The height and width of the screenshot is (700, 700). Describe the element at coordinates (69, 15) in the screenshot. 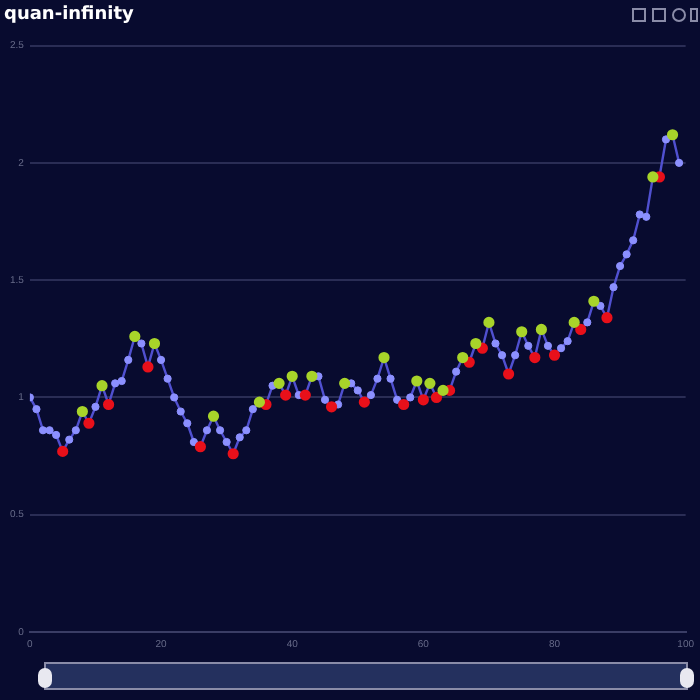

I see `chart-title: quan-infinity` at that location.